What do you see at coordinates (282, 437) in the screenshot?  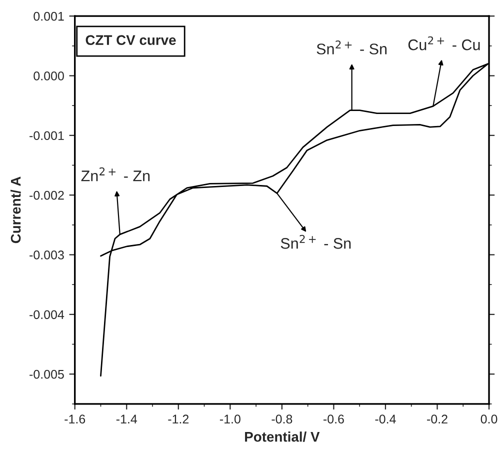 I see `x-axis-title: Potential/ V` at bounding box center [282, 437].